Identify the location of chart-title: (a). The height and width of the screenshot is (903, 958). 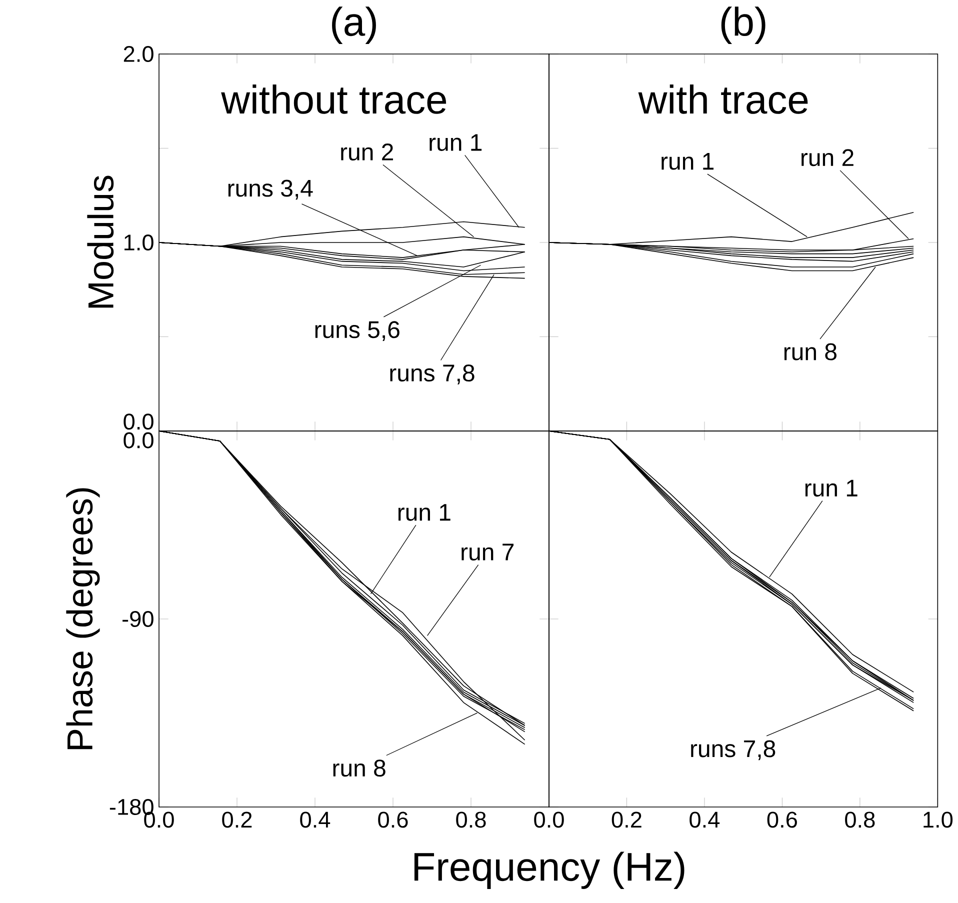
(354, 25).